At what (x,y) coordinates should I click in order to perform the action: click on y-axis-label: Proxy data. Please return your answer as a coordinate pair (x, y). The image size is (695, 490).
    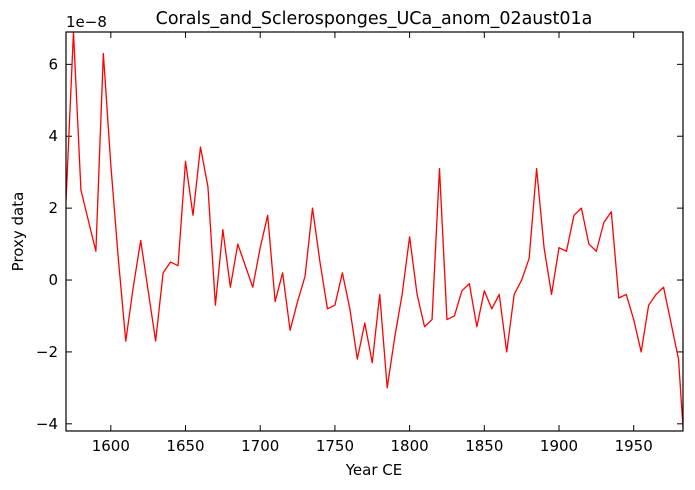
    Looking at the image, I should click on (18, 232).